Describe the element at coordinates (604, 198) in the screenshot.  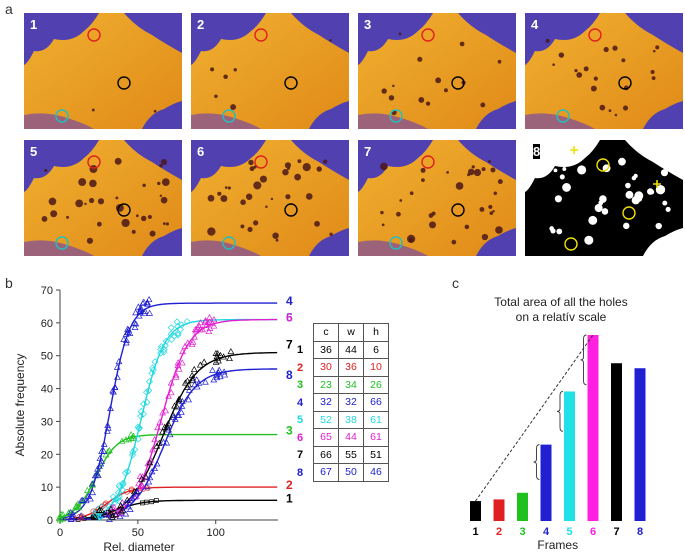
I see `stm-frame-8: 8` at that location.